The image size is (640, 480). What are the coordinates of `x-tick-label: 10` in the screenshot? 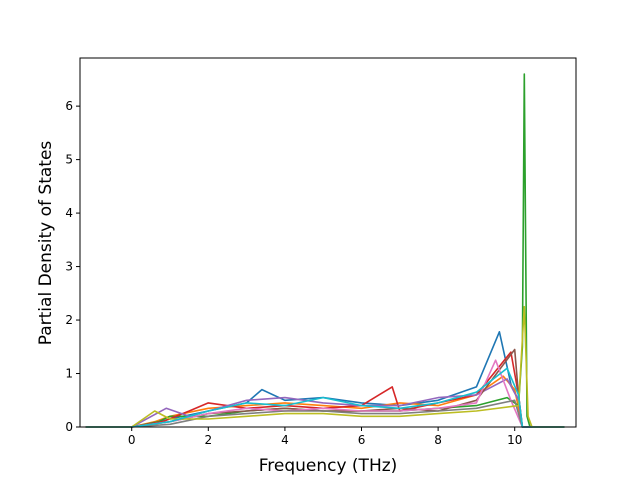 It's located at (514, 440).